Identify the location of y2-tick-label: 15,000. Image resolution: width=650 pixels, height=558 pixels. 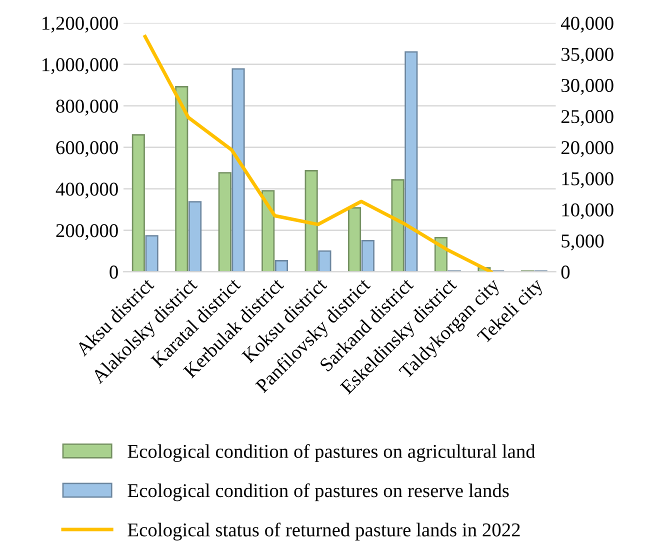
(588, 180).